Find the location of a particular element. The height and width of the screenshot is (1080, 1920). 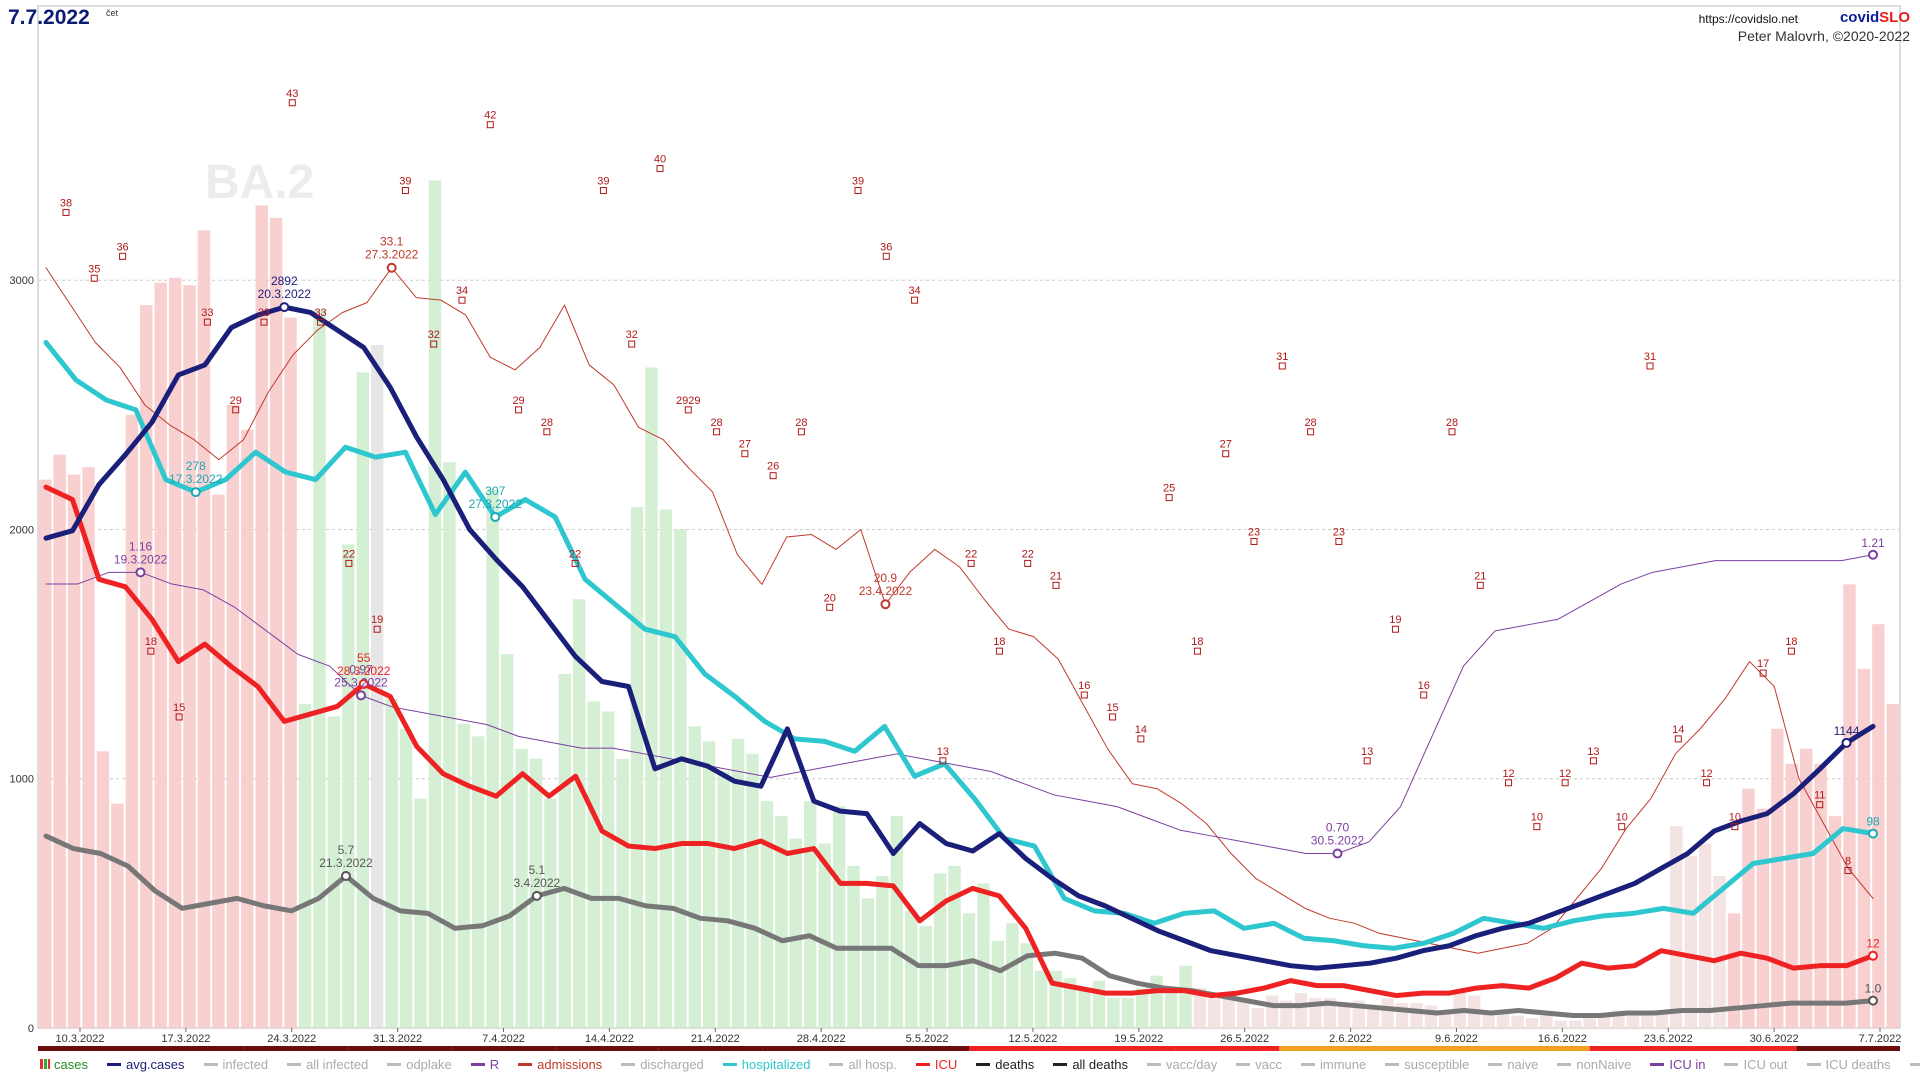

legend-item: all infected is located at coordinates (327, 1064).